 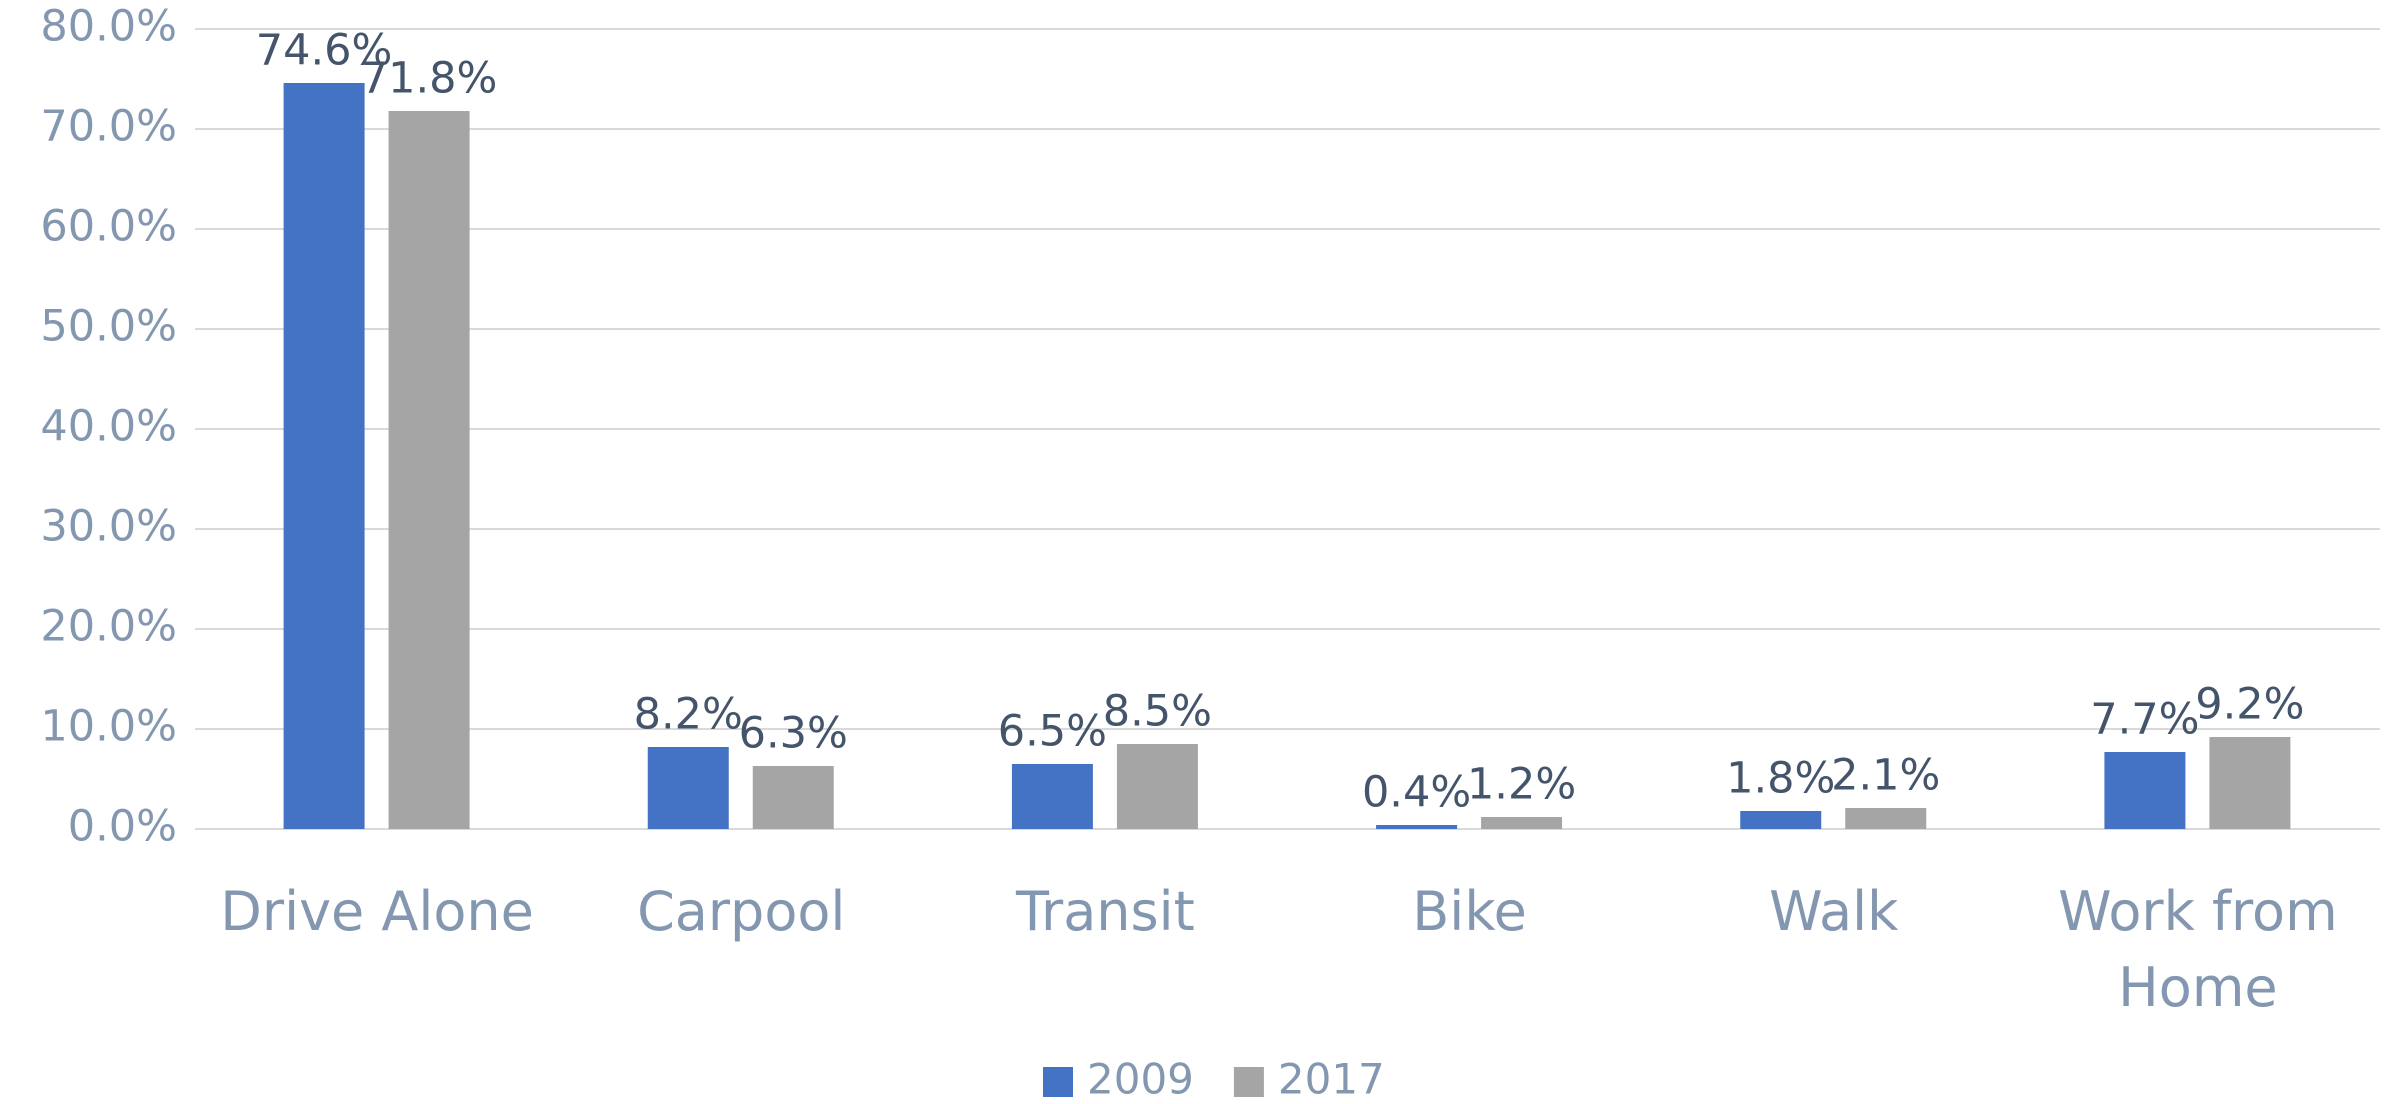 What do you see at coordinates (688, 715) in the screenshot?
I see `data-label: 8.2%` at bounding box center [688, 715].